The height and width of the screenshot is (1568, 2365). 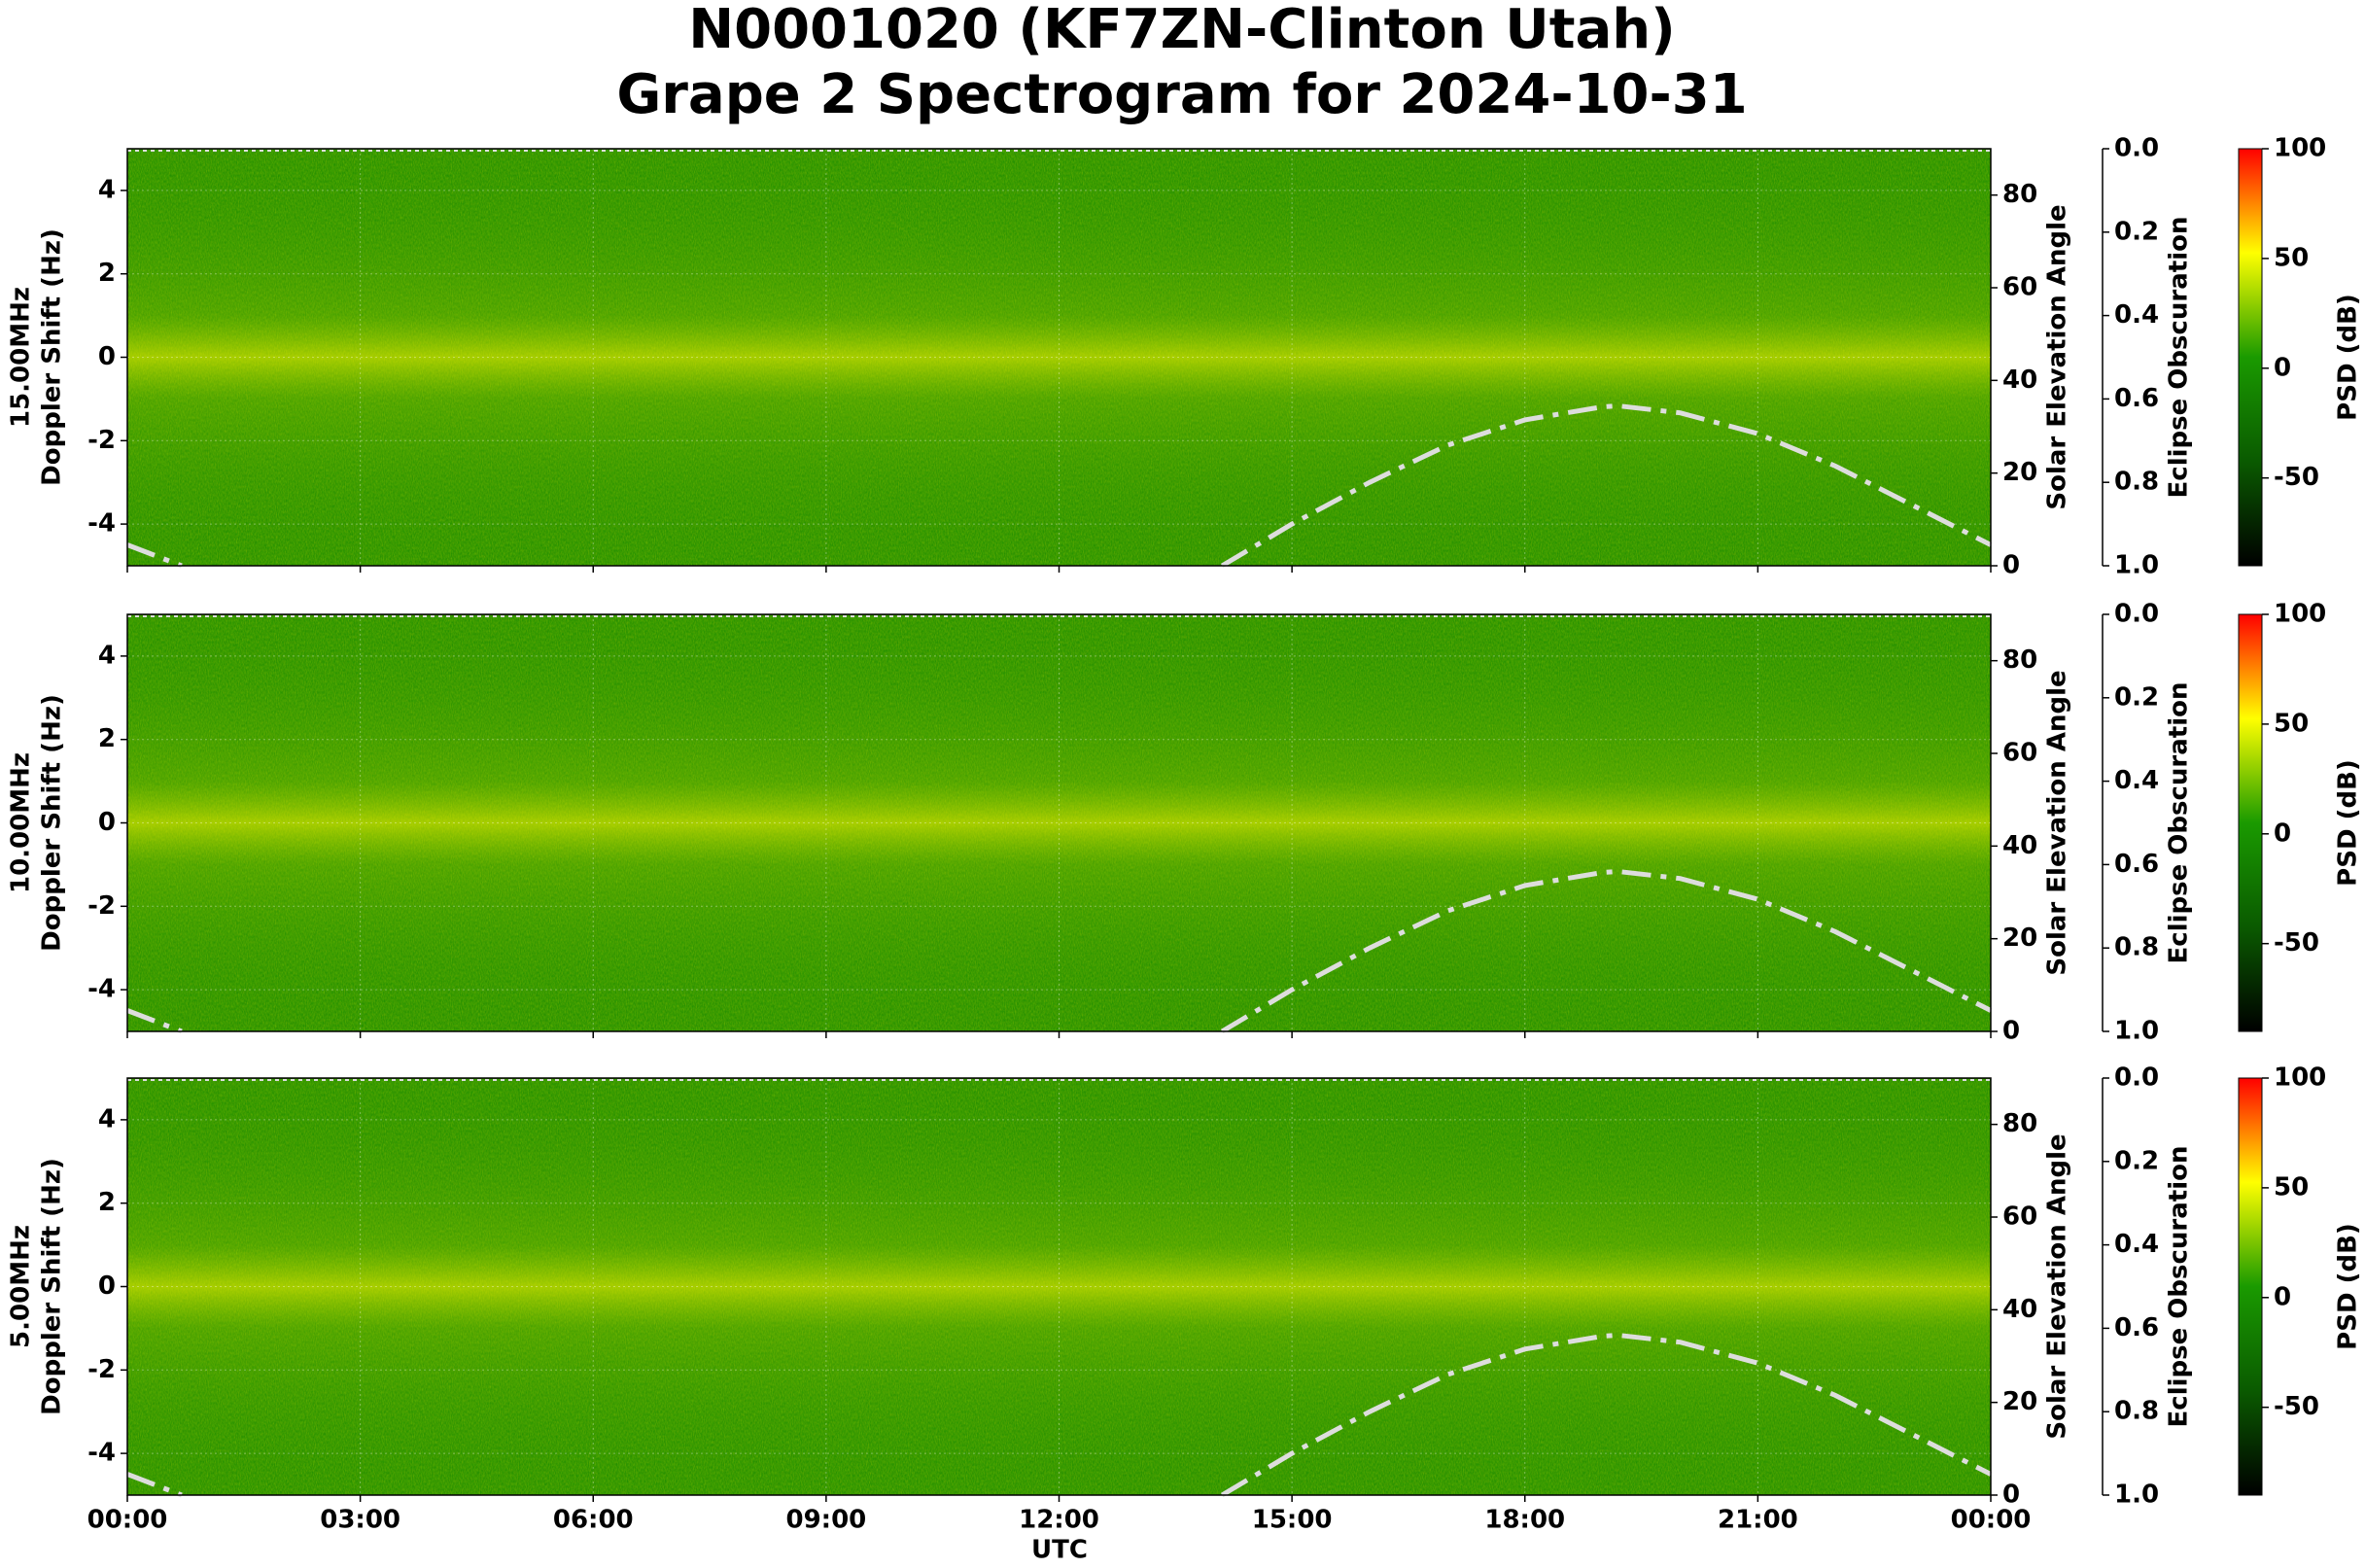 I want to click on panel-frequency-label: 5.00MHz, so click(x=21, y=1286).